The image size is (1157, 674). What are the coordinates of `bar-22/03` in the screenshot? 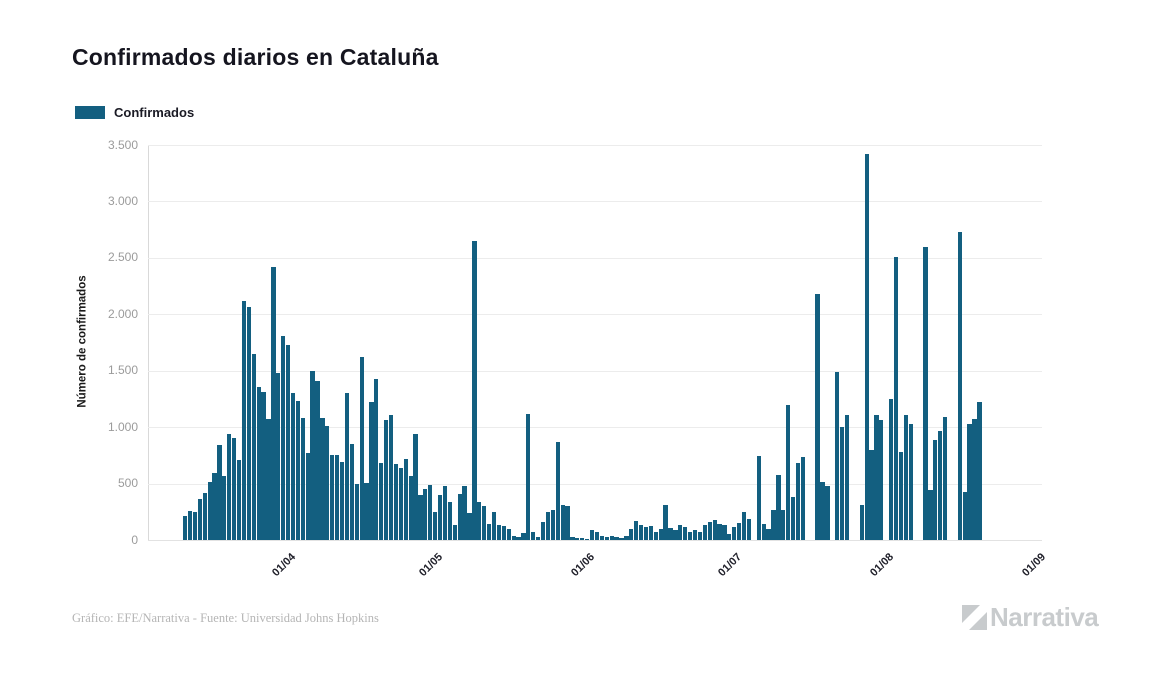 It's located at (229, 487).